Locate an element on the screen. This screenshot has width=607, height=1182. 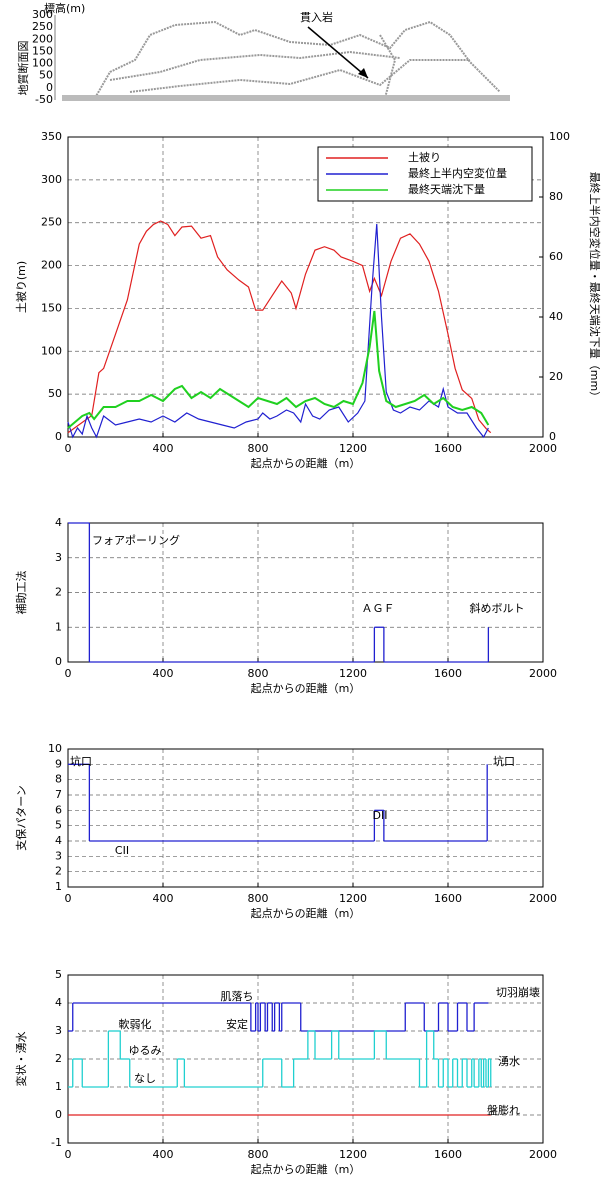
annotation: 軟弱化 is located at coordinates (135, 1024).